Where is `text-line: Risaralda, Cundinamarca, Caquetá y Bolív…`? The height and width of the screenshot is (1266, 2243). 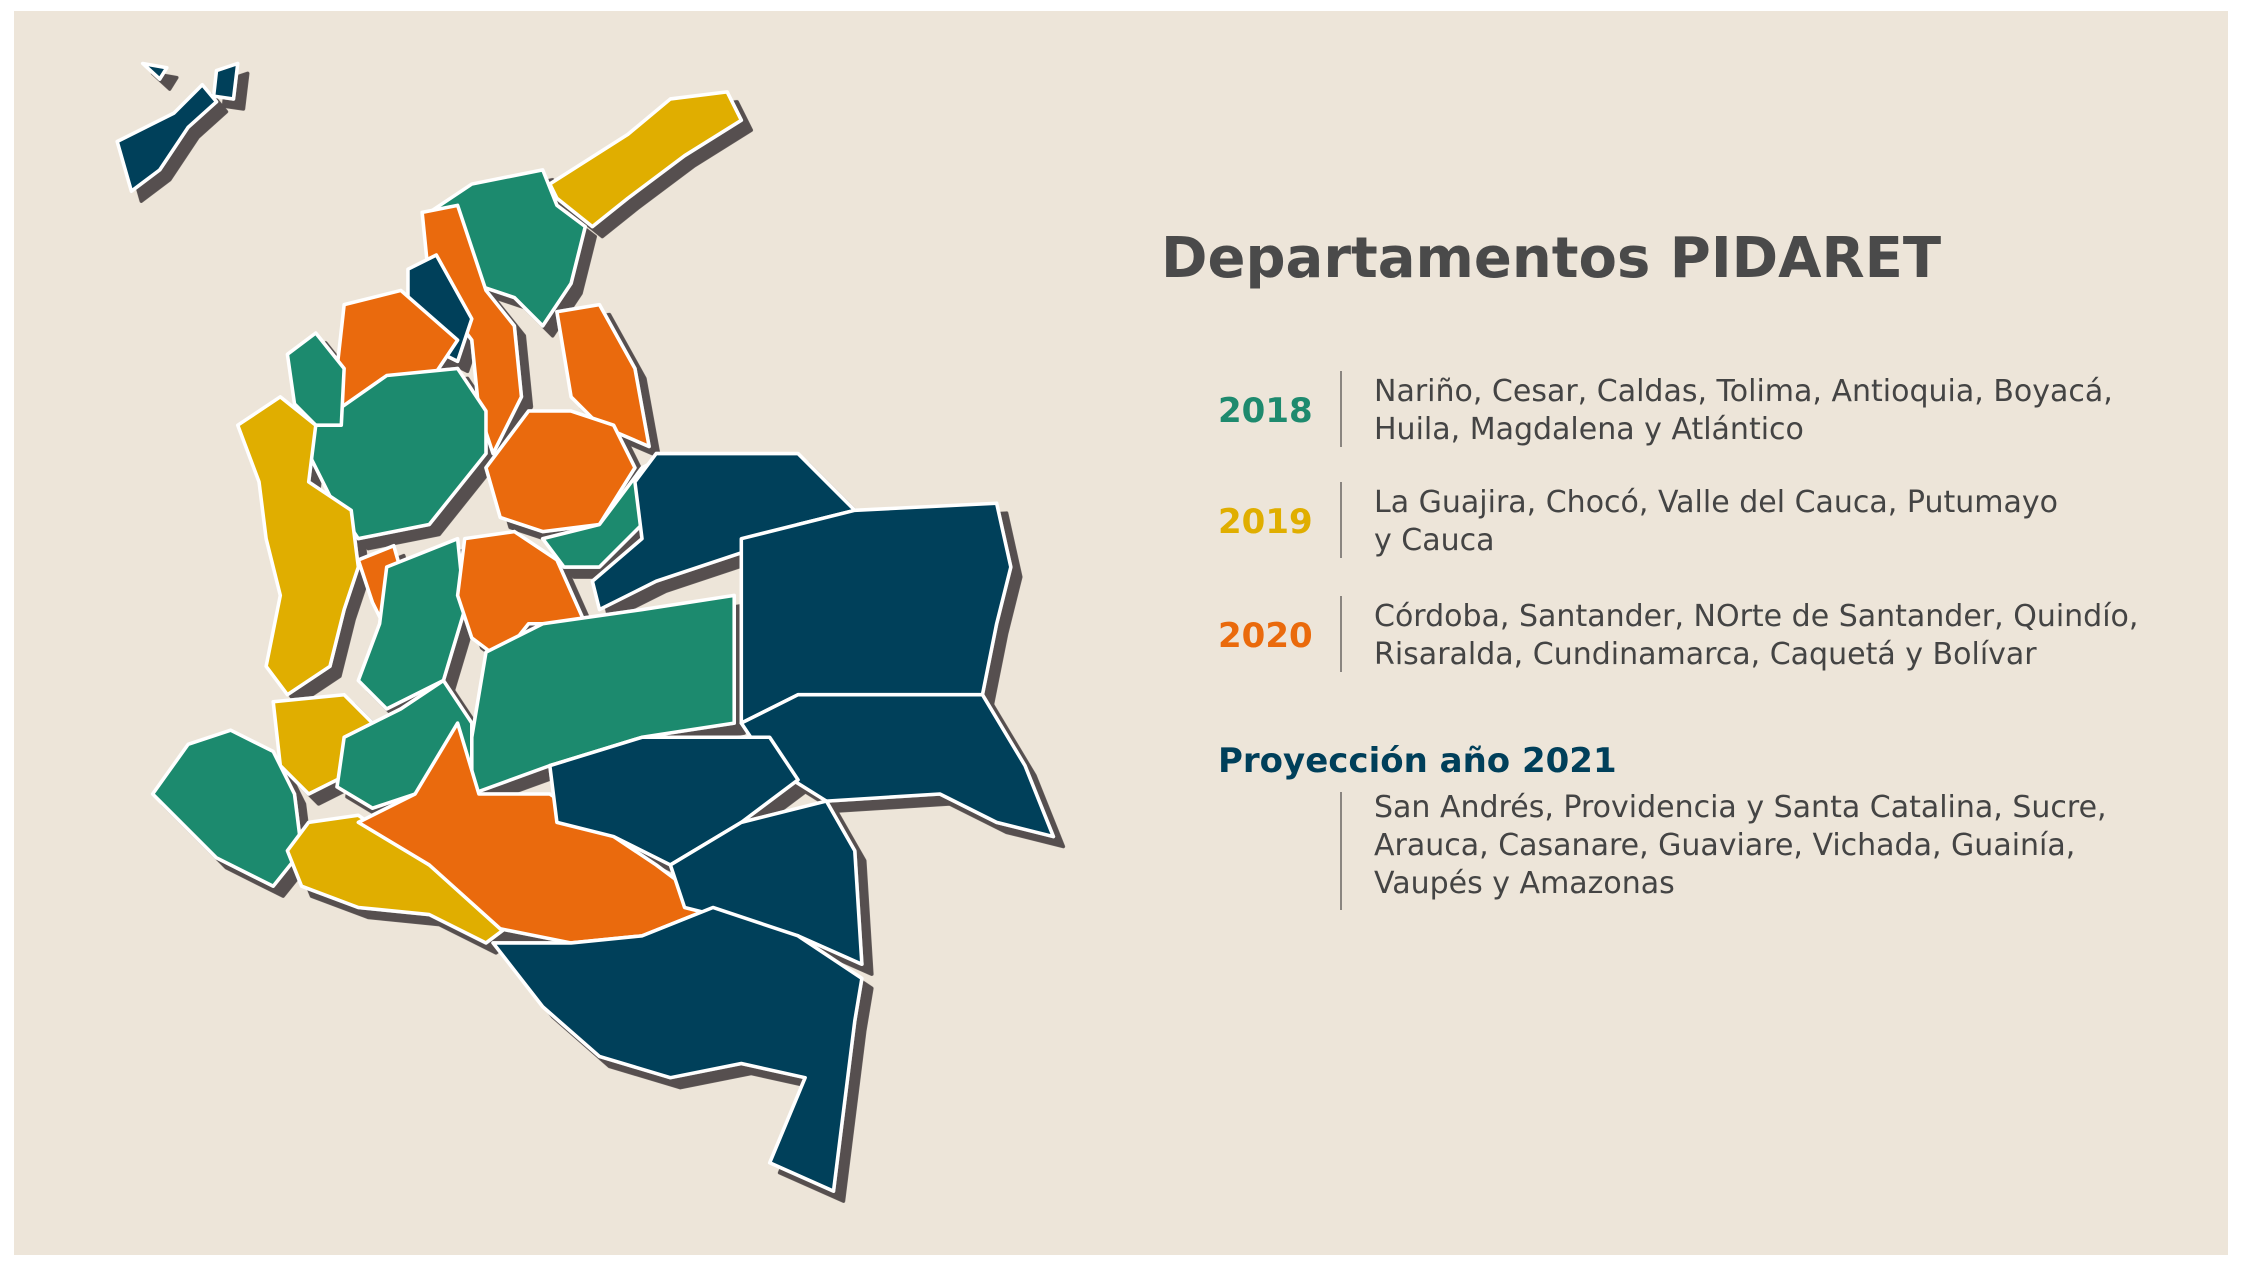
text-line: Risaralda, Cundinamarca, Caquetá y Bolív… is located at coordinates (1705, 654).